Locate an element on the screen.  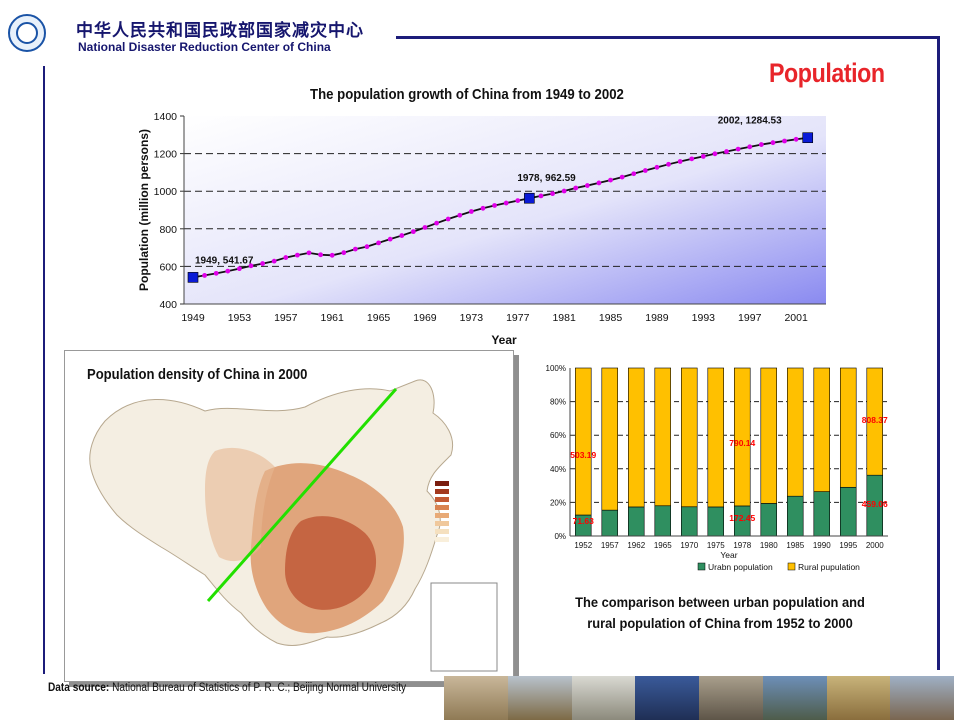
photo-landslide is located at coordinates (794, 698).